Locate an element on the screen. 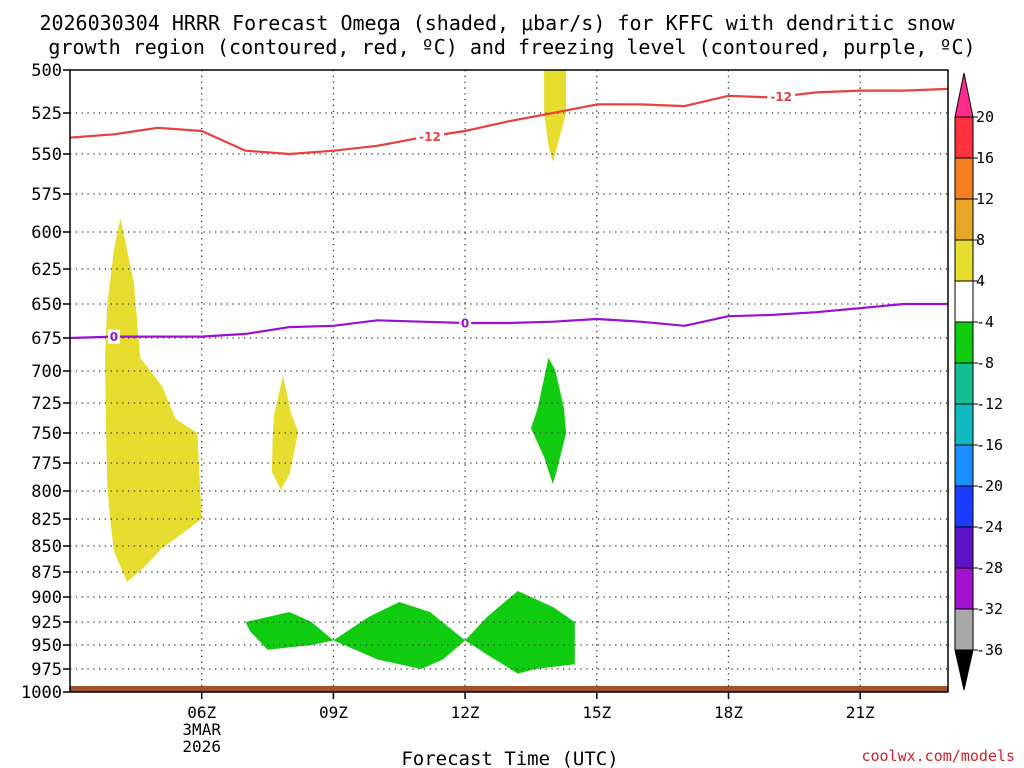 This screenshot has height=768, width=1024. x-tick-label-6-2: 3MAR is located at coordinates (201, 729).